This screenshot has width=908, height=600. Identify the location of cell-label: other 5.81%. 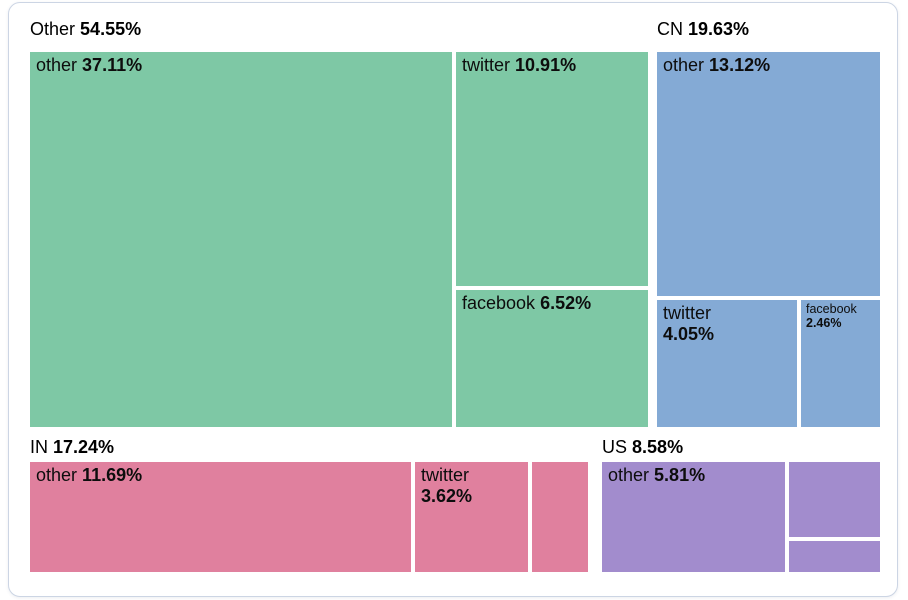
(693, 475).